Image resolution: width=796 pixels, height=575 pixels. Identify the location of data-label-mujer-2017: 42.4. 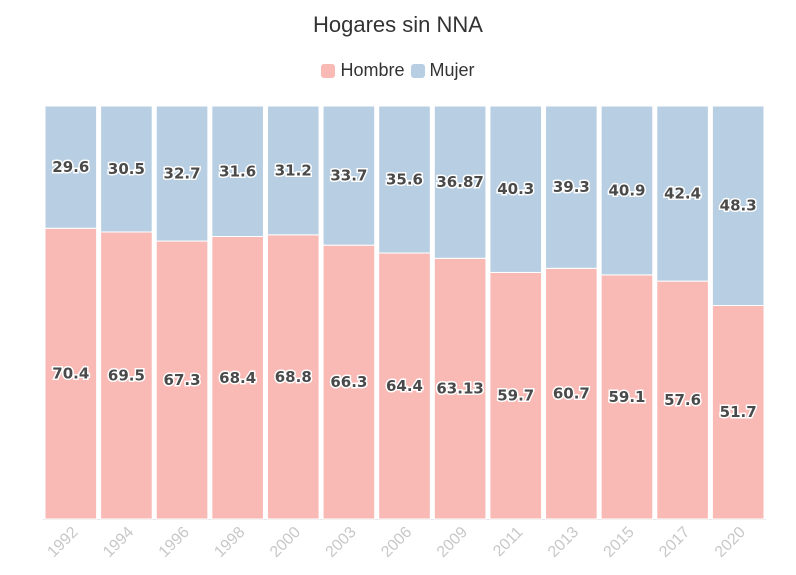
(682, 194).